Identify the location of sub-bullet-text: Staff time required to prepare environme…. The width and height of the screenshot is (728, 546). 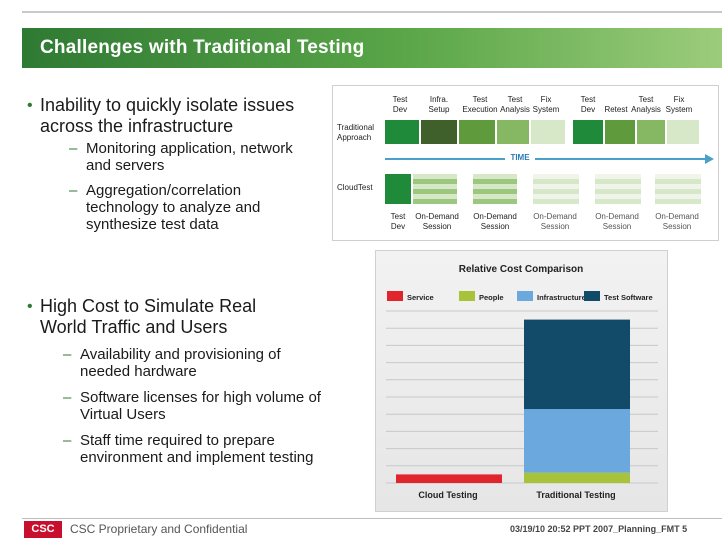
(197, 449).